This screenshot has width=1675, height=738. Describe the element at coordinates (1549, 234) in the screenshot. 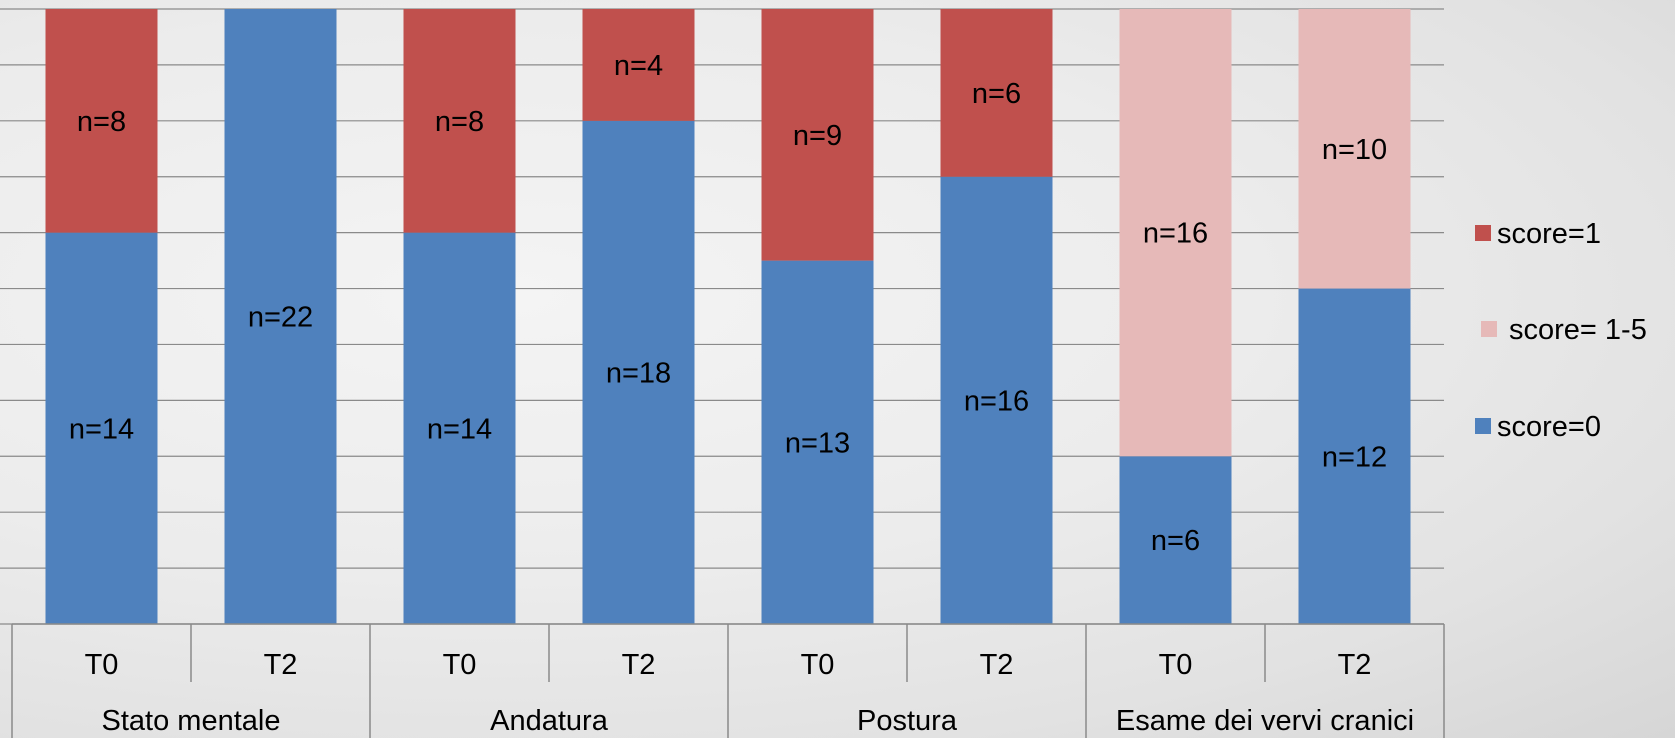

I see `legend-label: score=1` at that location.